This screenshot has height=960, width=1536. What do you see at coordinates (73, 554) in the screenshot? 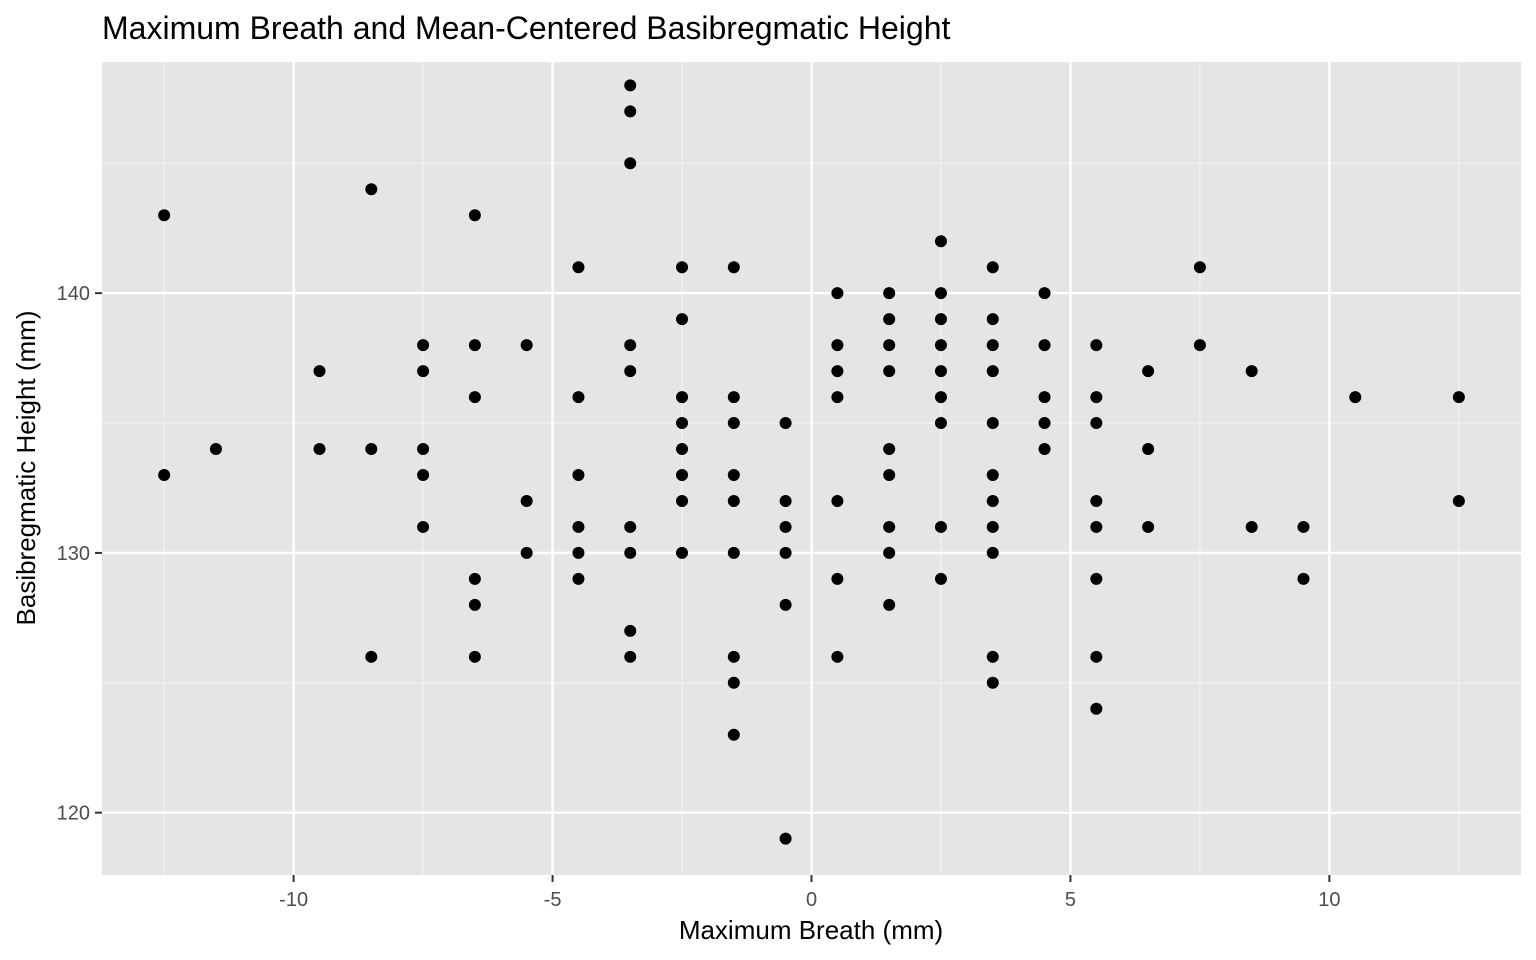
I see `y-tick-label: 130` at bounding box center [73, 554].